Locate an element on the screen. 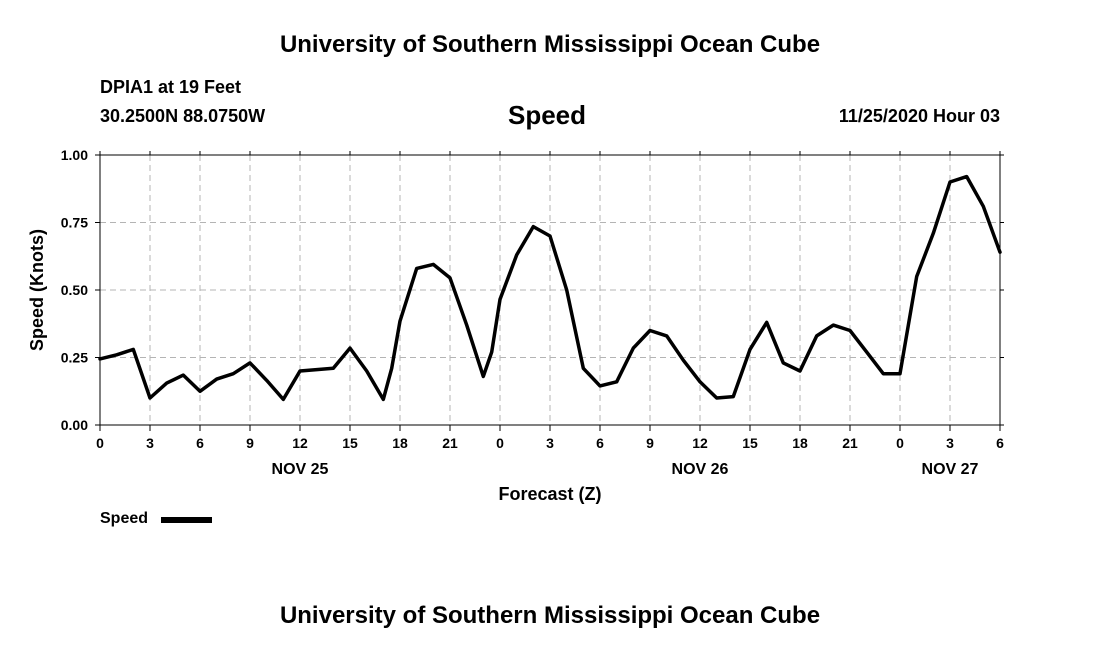  chart-title: Speed is located at coordinates (547, 115).